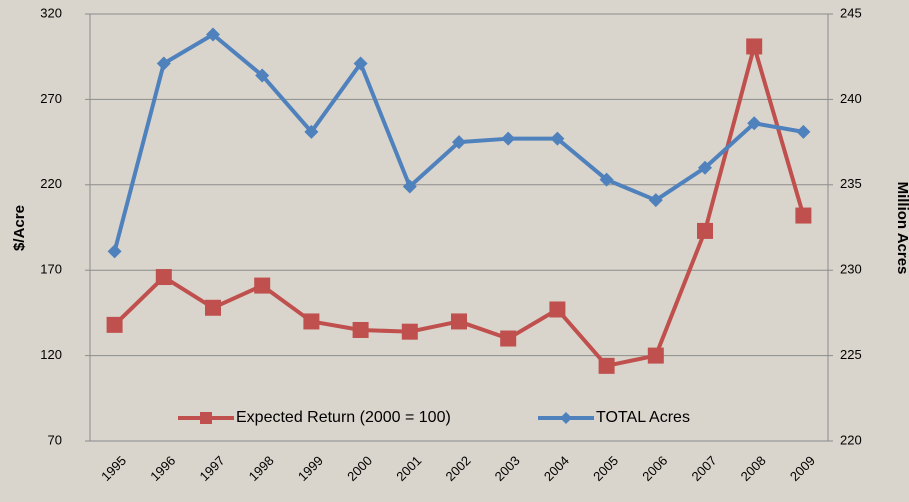 Image resolution: width=909 pixels, height=502 pixels. What do you see at coordinates (851, 439) in the screenshot?
I see `y2-tick-label: 220` at bounding box center [851, 439].